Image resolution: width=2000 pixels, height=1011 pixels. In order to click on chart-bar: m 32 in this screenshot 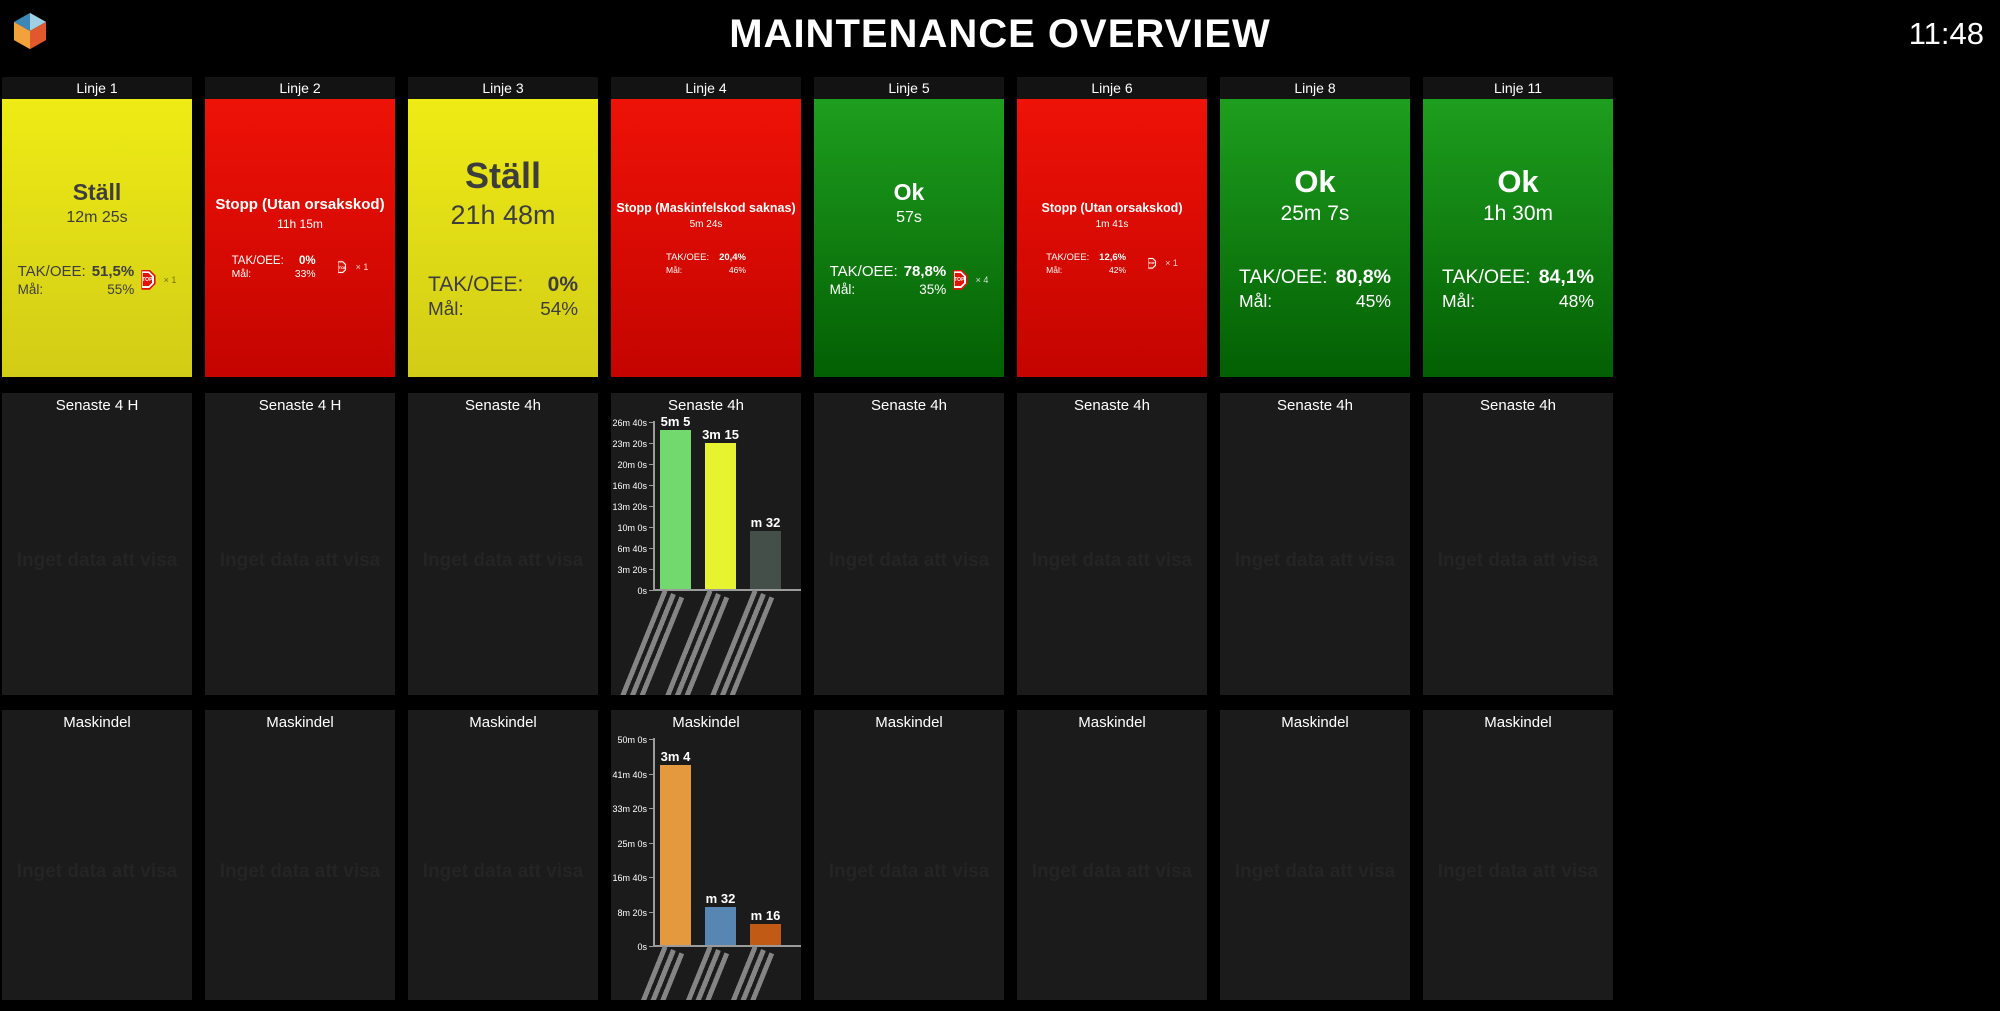, I will do `click(720, 918)`.